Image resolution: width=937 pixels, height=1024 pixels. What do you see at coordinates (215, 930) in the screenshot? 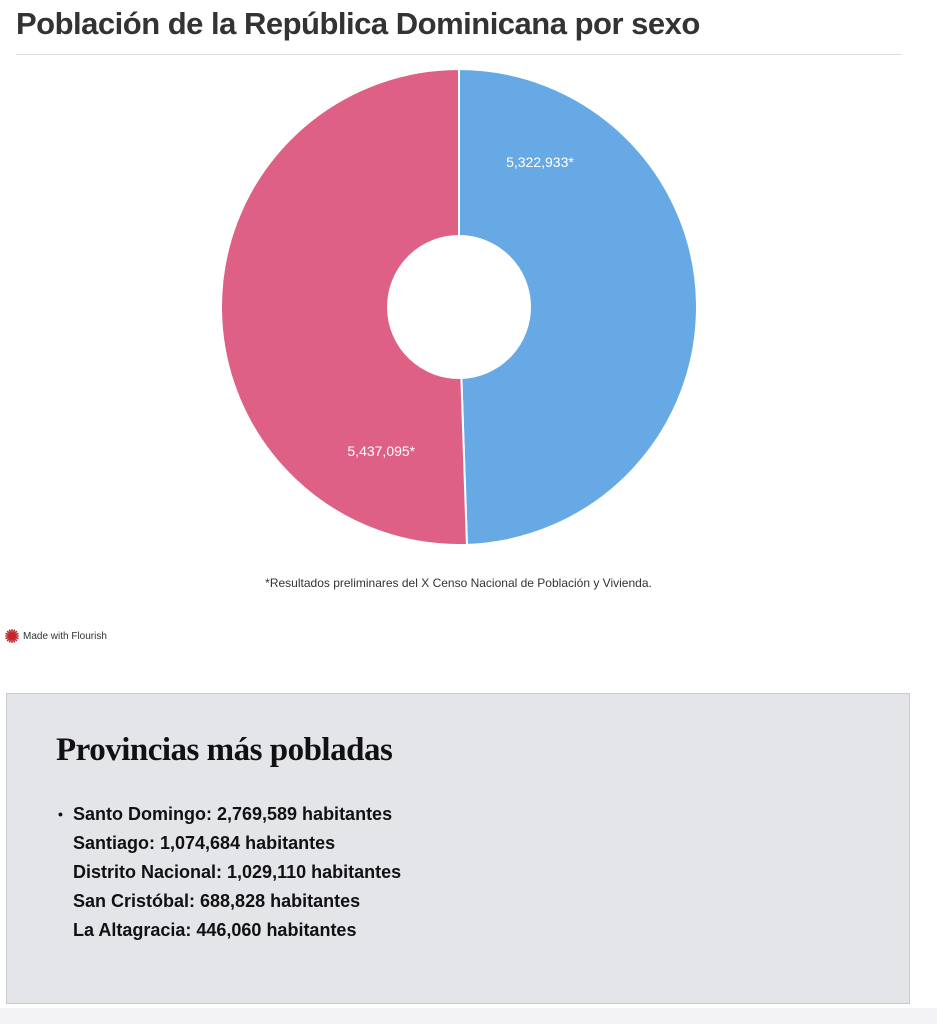
I see `province-text: La Altagracia: 446,060 habitantes` at bounding box center [215, 930].